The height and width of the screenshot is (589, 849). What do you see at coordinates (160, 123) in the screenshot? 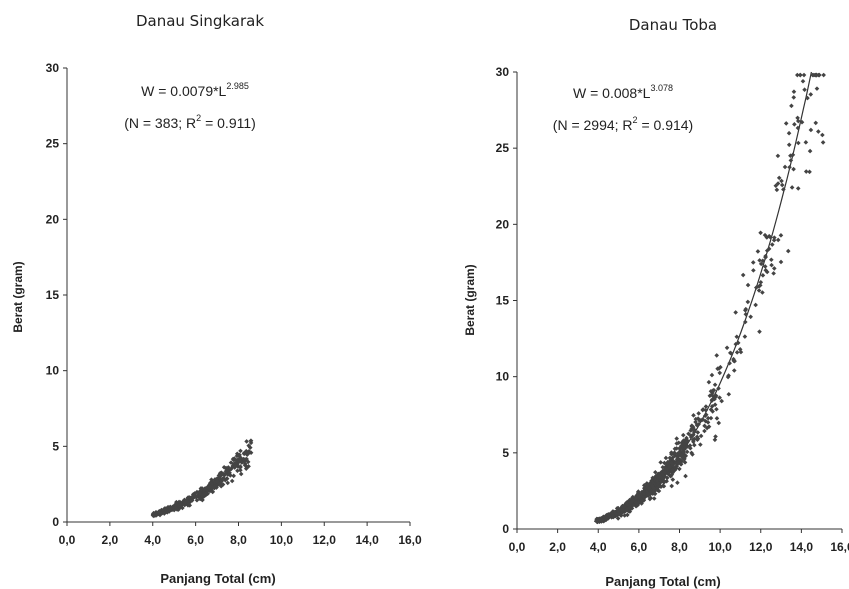
I see `stats-prefix: (N = 383; R` at bounding box center [160, 123].